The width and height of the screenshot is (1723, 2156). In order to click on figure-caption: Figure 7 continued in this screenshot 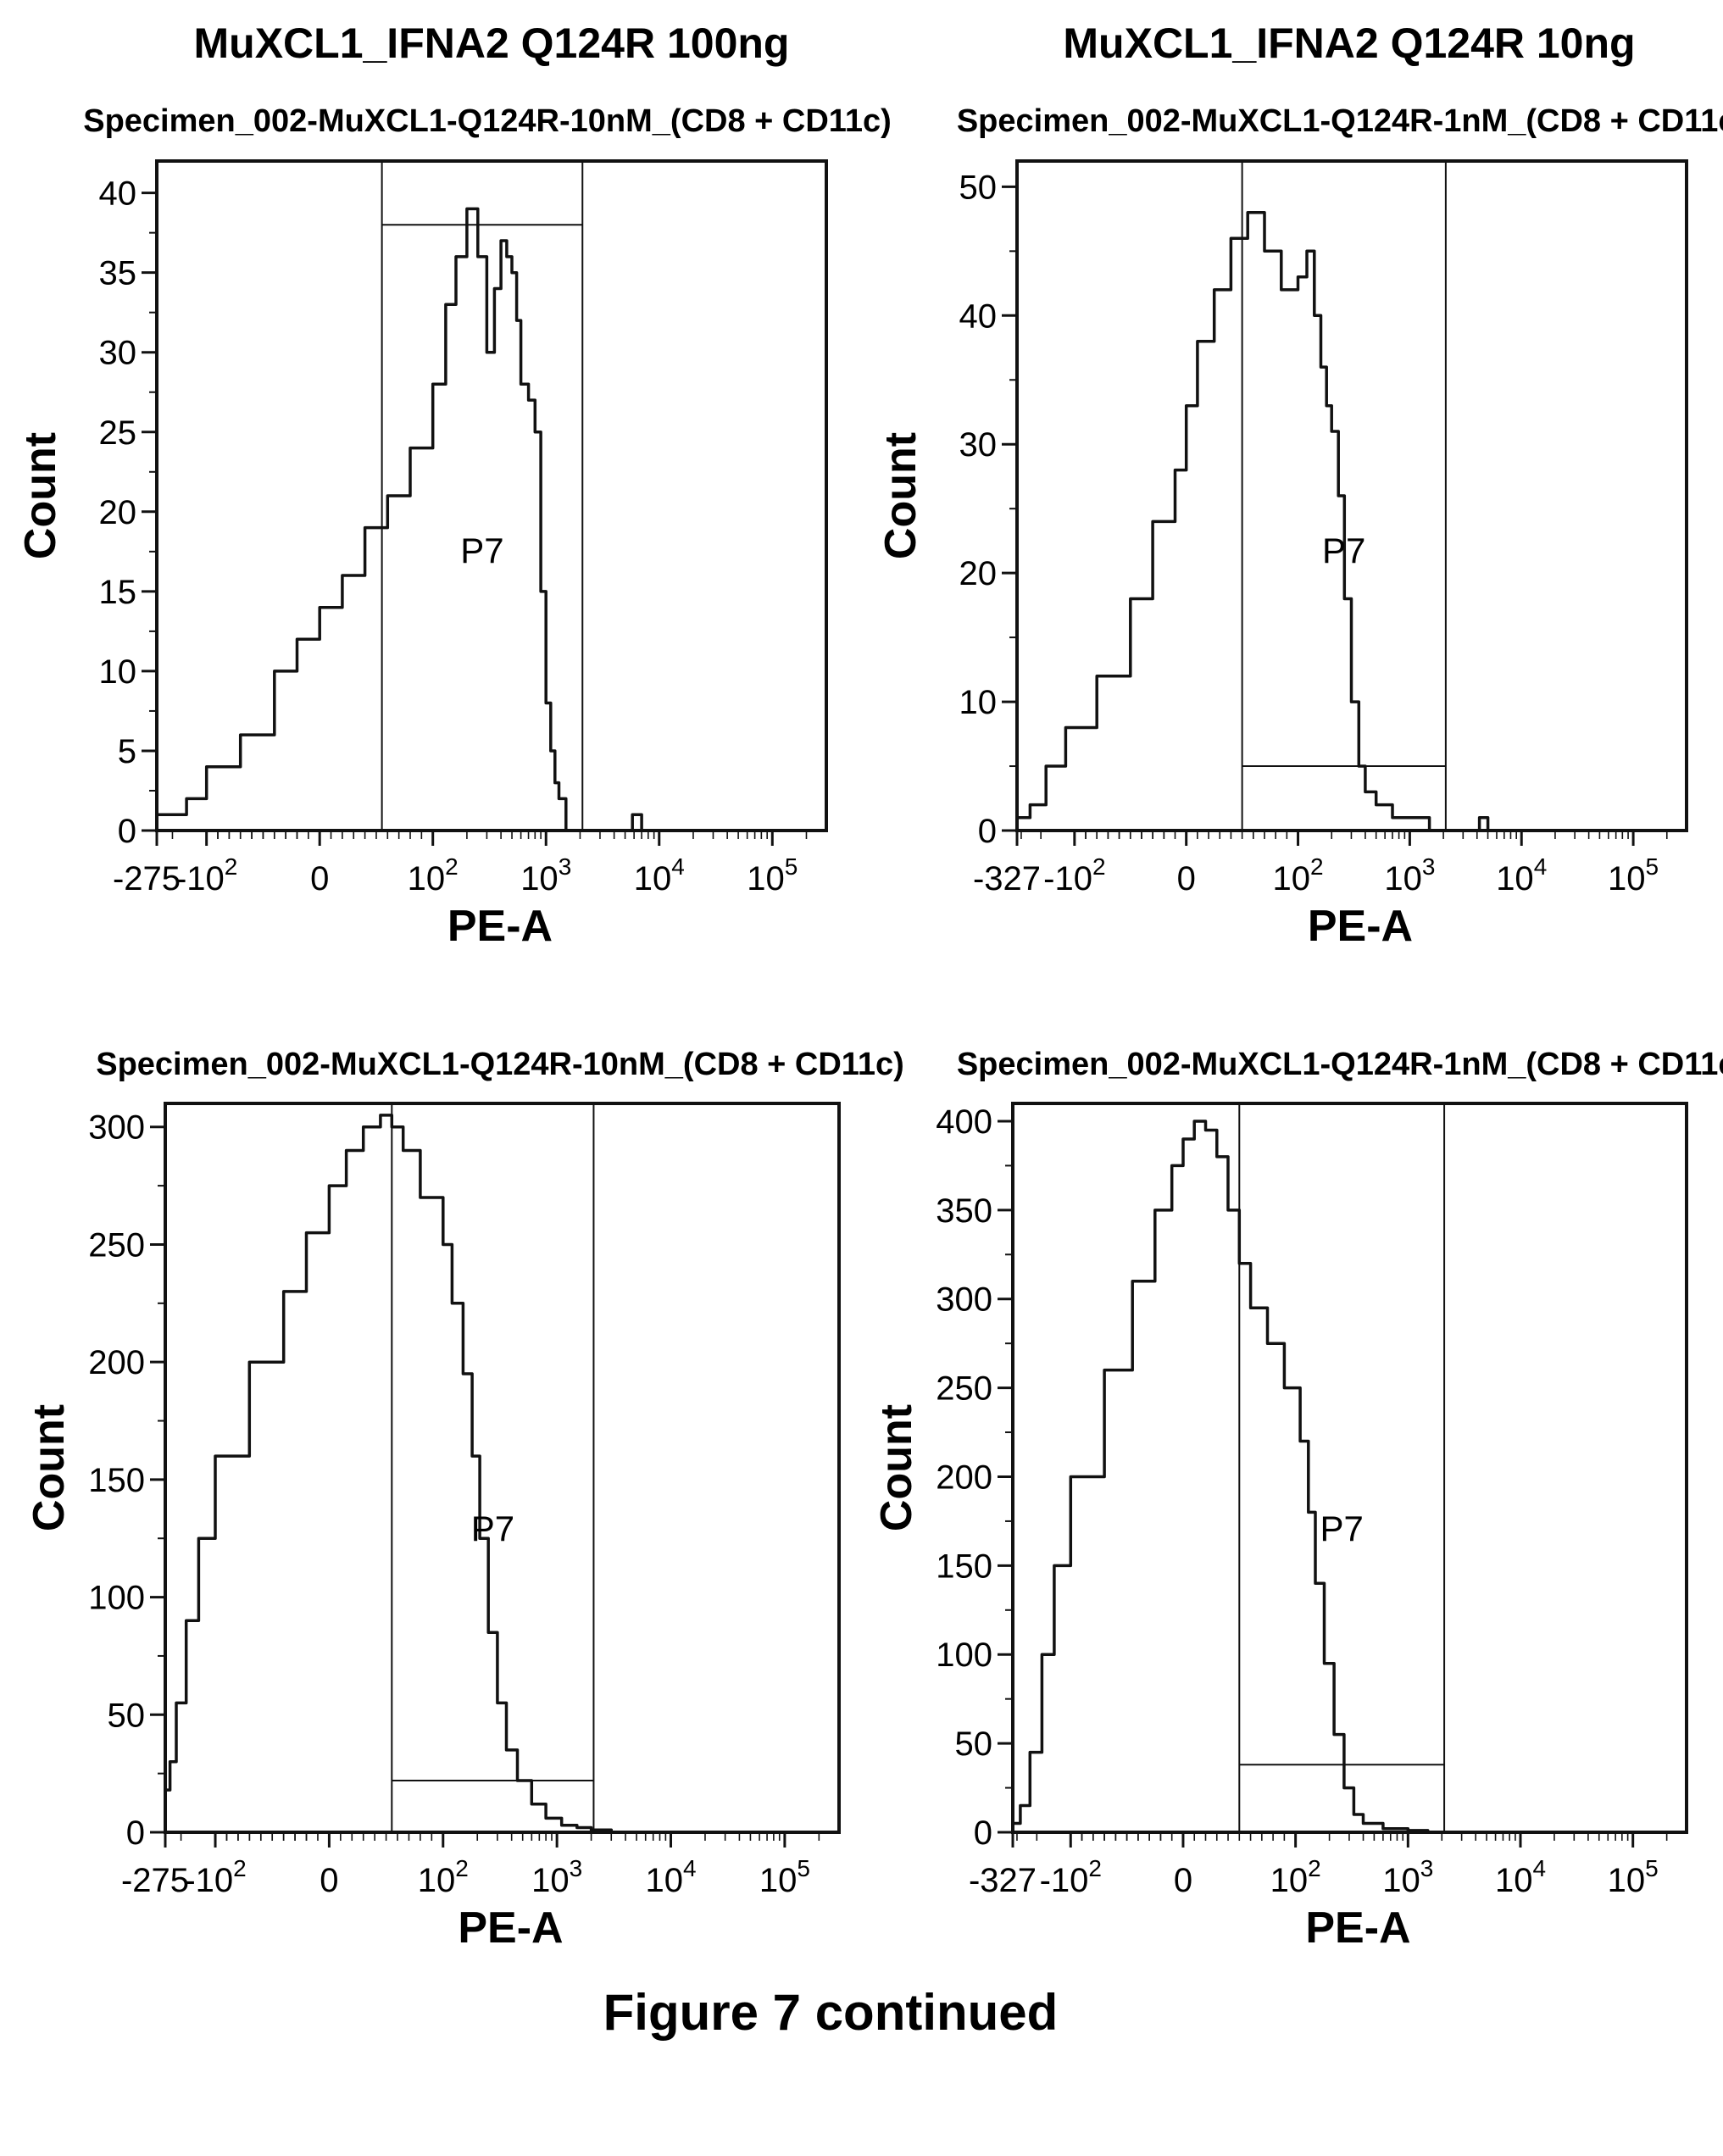, I will do `click(831, 2012)`.